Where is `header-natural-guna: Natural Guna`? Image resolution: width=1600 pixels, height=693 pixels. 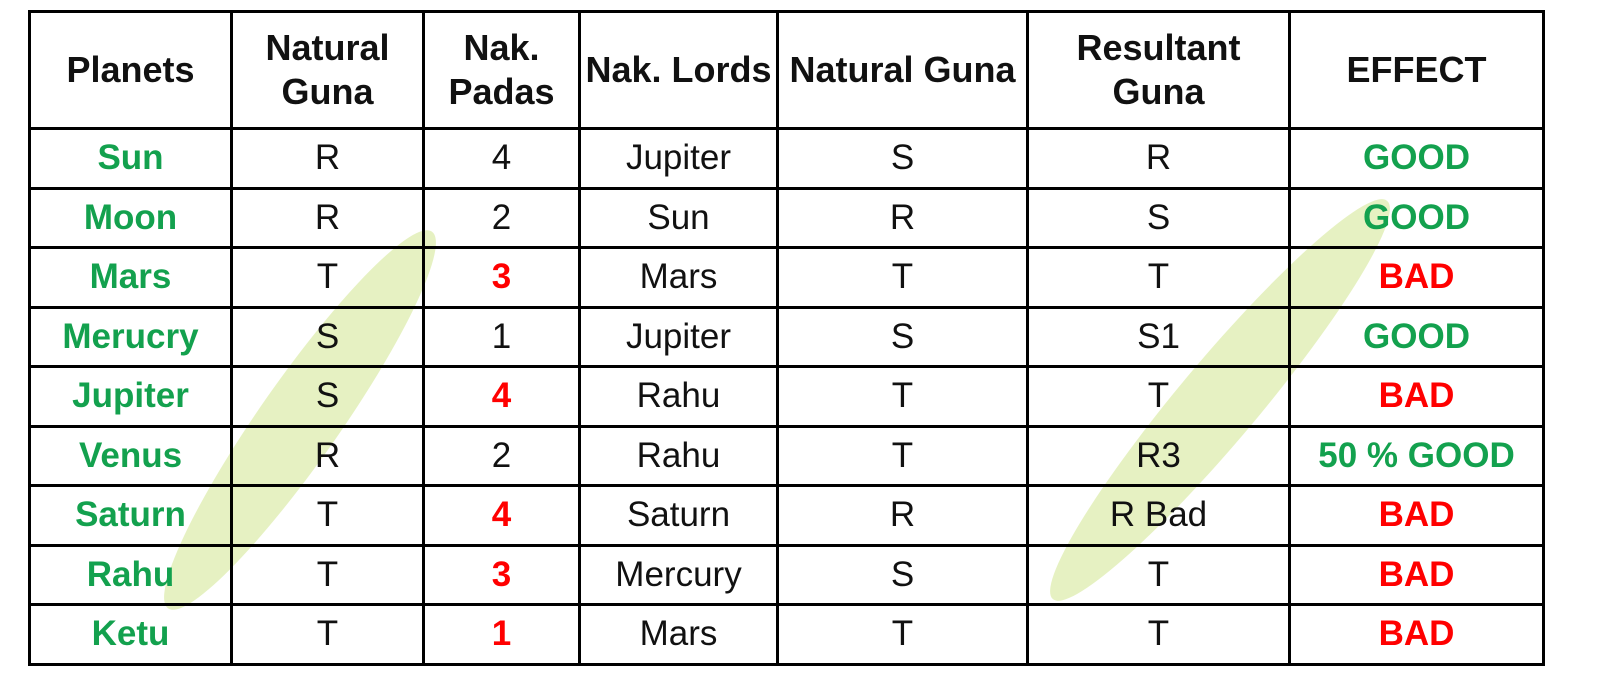 header-natural-guna: Natural Guna is located at coordinates (327, 70).